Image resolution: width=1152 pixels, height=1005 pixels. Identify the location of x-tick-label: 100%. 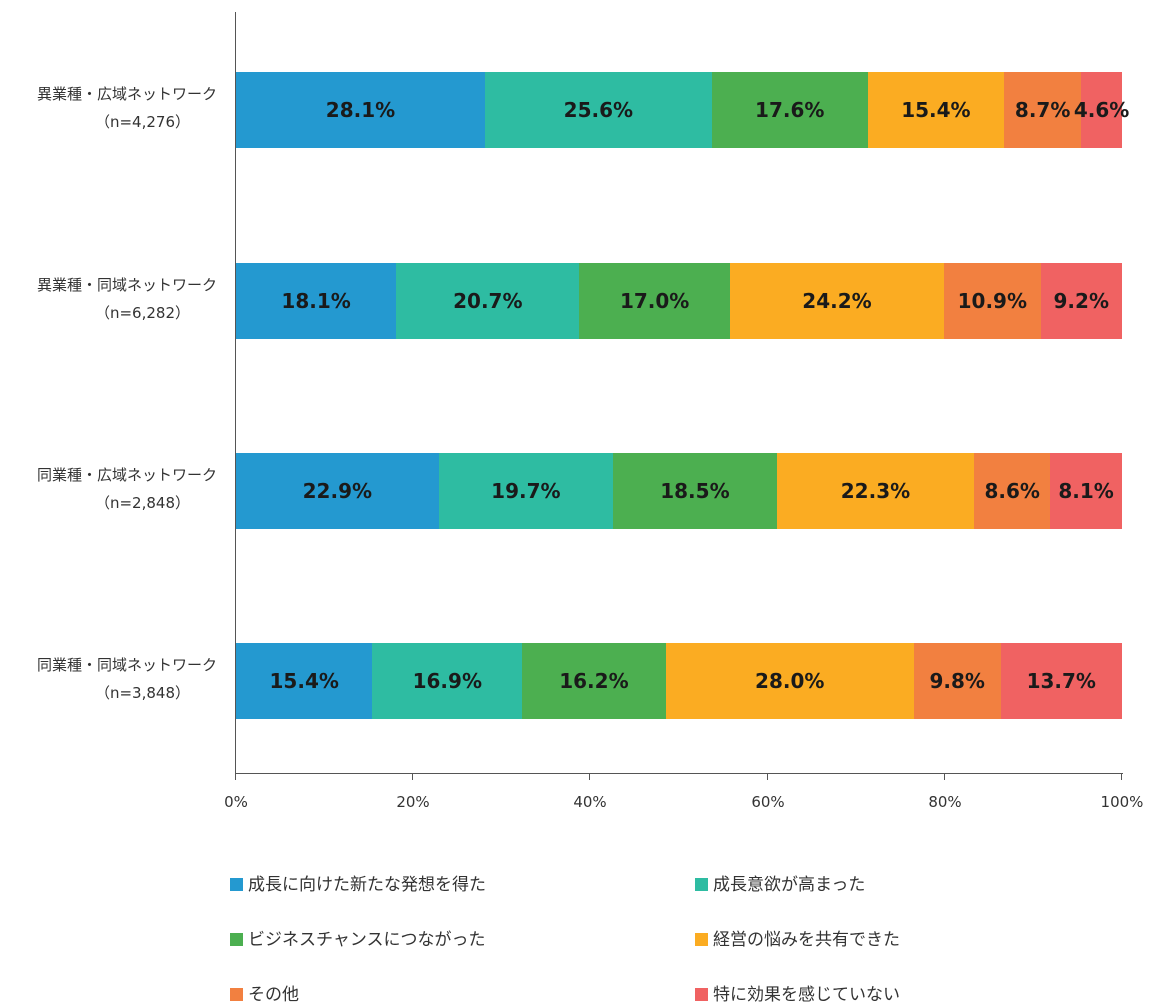
(1122, 802).